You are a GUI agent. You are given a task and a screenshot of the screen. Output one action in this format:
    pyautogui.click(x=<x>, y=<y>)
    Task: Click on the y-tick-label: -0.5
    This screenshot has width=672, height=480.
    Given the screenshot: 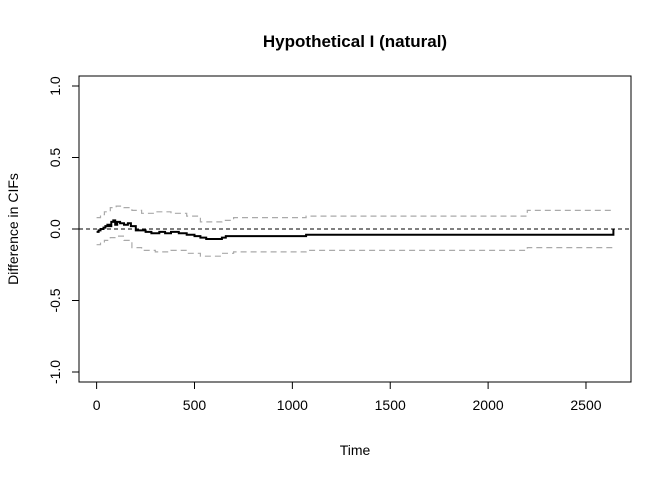 What is the action you would take?
    pyautogui.click(x=55, y=300)
    